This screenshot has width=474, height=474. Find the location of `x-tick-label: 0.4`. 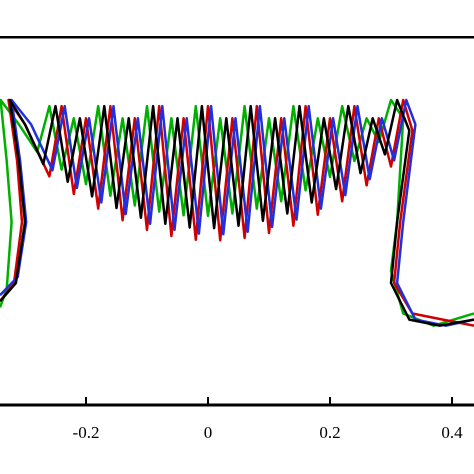

x-tick-label: 0.4 is located at coordinates (452, 432).